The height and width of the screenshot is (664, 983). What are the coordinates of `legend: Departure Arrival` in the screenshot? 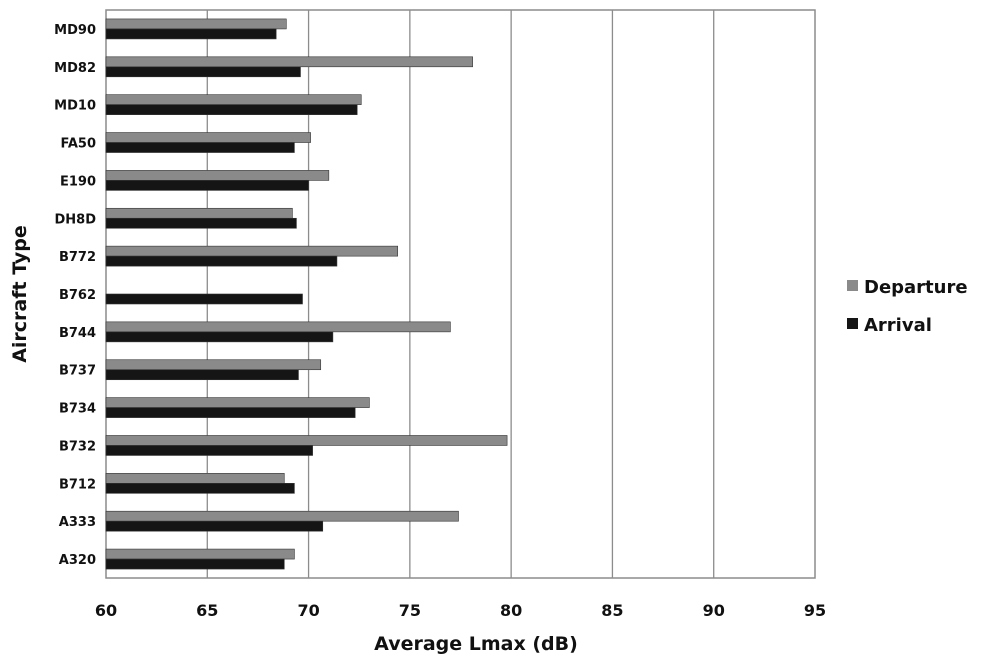 It's located at (907, 306).